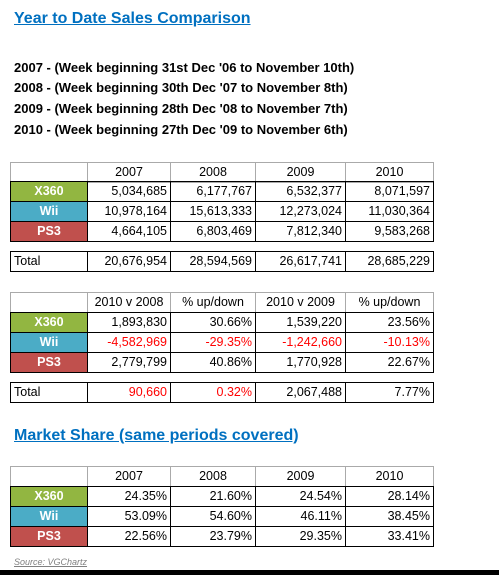 This screenshot has width=499, height=575. Describe the element at coordinates (129, 516) in the screenshot. I see `data-cell: 53.09%` at that location.